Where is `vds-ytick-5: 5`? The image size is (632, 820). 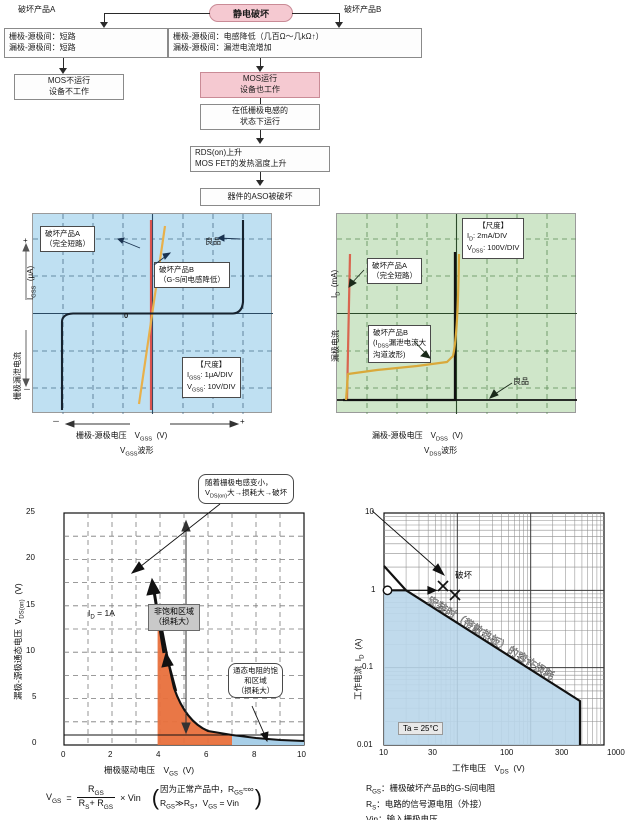
vds-ytick-5: 5 is located at coordinates (34, 696).